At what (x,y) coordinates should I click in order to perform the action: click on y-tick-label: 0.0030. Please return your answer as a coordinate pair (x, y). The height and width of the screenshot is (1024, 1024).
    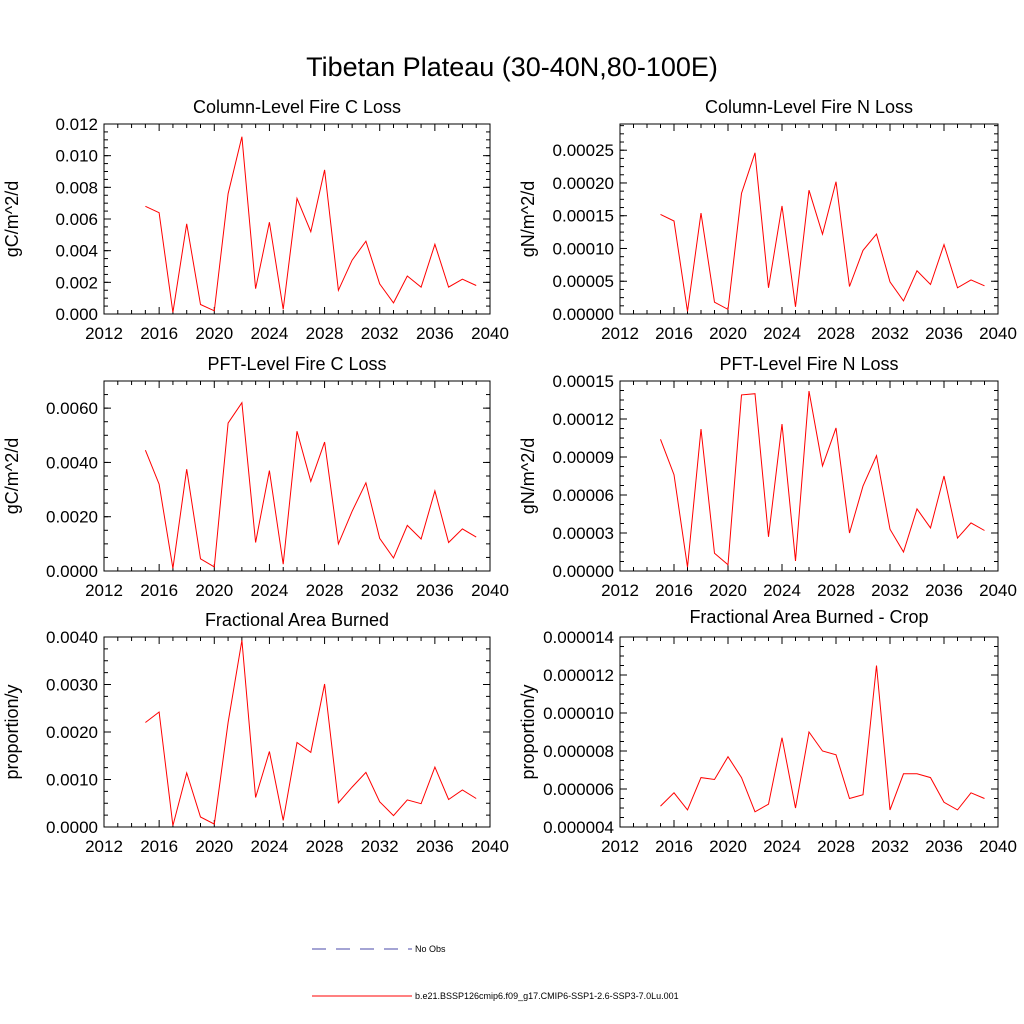
    Looking at the image, I should click on (72, 685).